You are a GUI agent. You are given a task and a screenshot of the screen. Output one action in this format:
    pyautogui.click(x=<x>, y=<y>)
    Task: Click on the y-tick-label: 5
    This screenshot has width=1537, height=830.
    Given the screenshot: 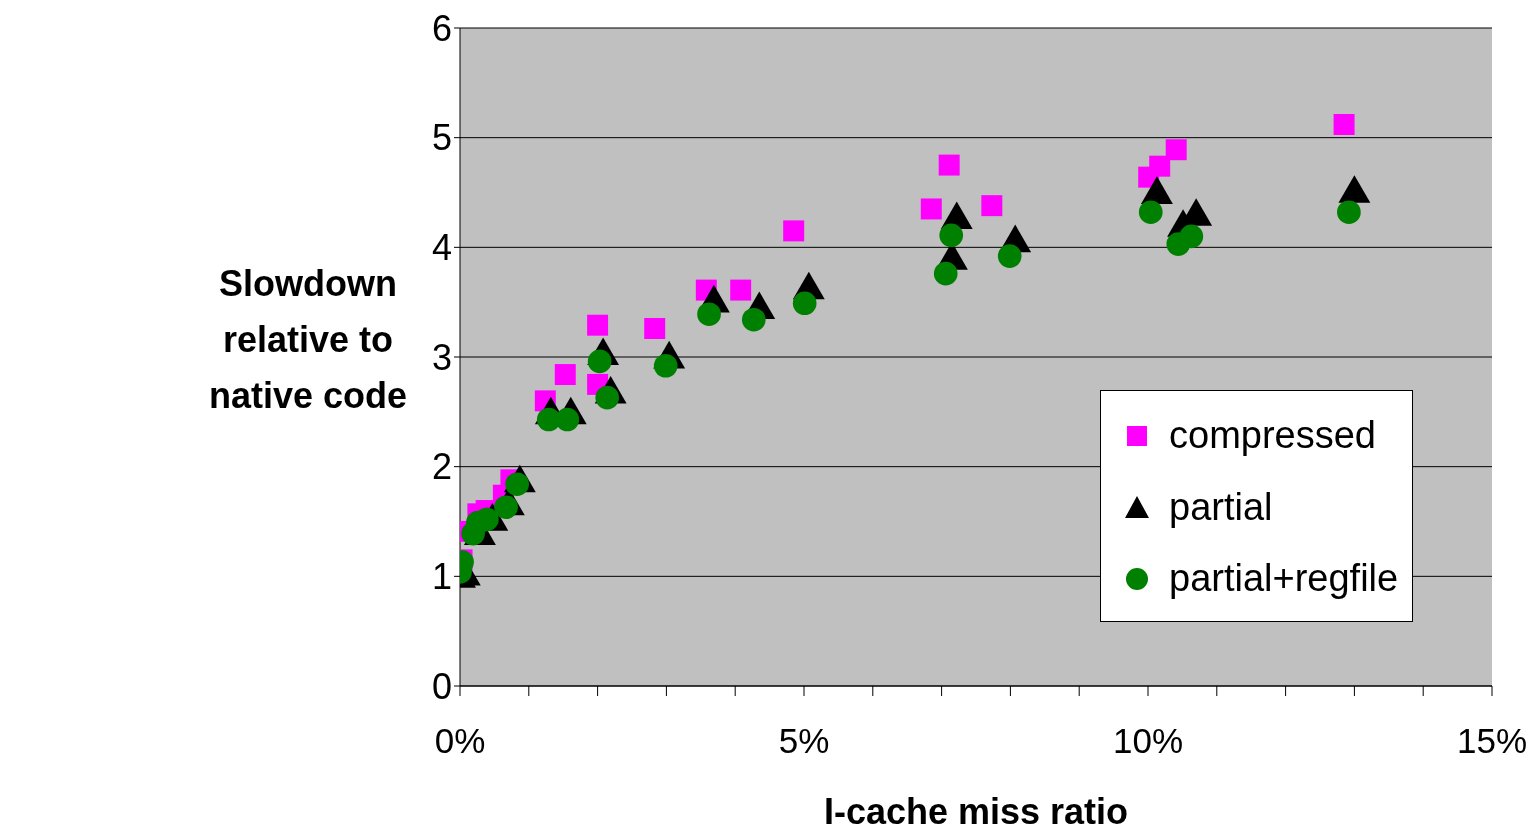 What is the action you would take?
    pyautogui.click(x=441, y=138)
    